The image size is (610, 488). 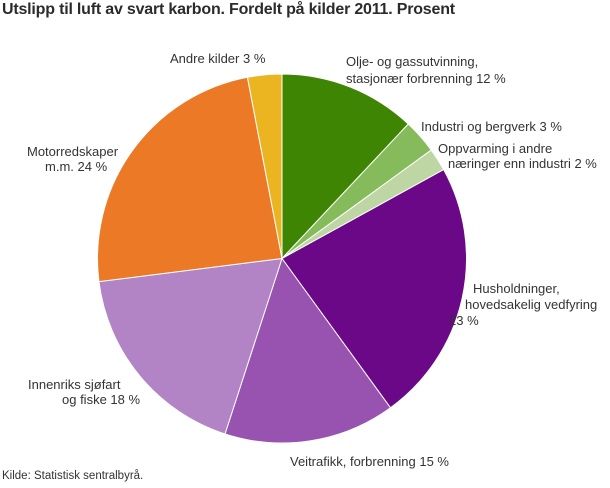 What do you see at coordinates (426, 78) in the screenshot?
I see `label-olje-gass-line2: stasjonær forbrenning 12 %` at bounding box center [426, 78].